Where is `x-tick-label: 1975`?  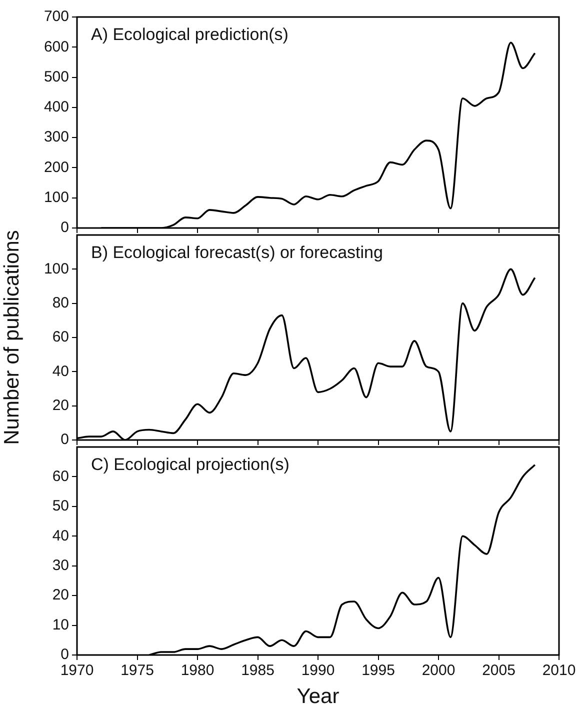
x-tick-label: 1975 is located at coordinates (137, 671).